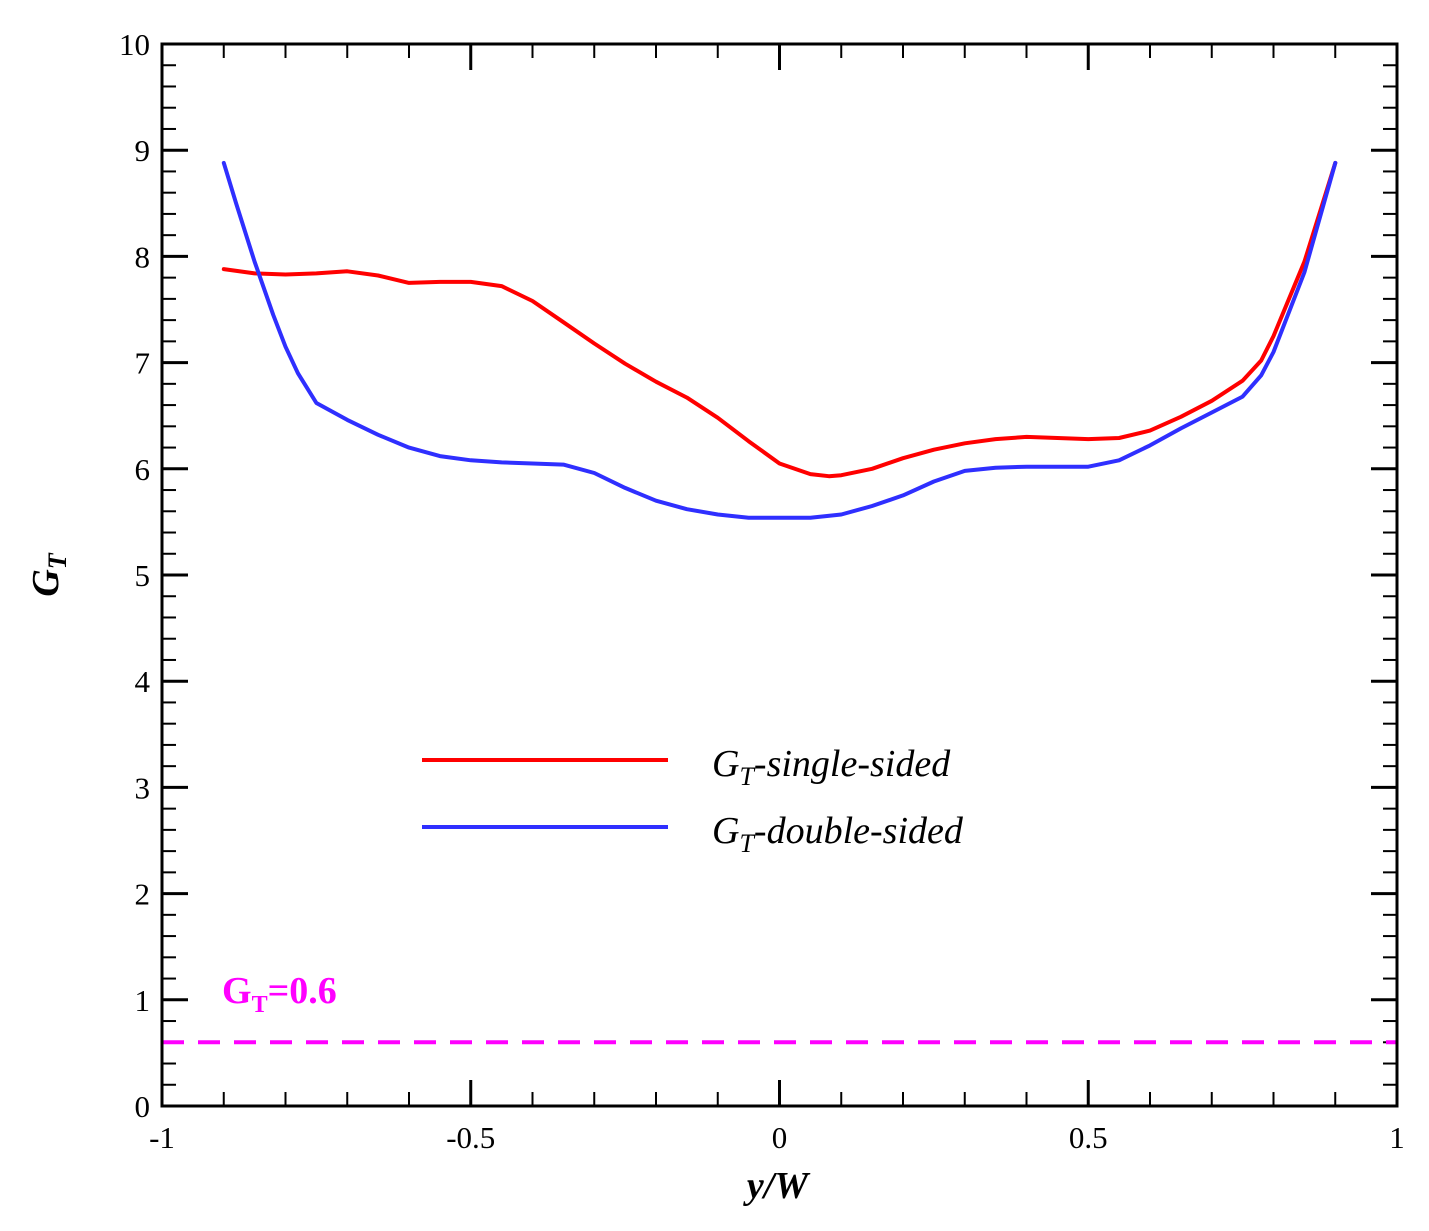 The width and height of the screenshot is (1429, 1231). Describe the element at coordinates (143, 681) in the screenshot. I see `y-tick-label: 4` at that location.